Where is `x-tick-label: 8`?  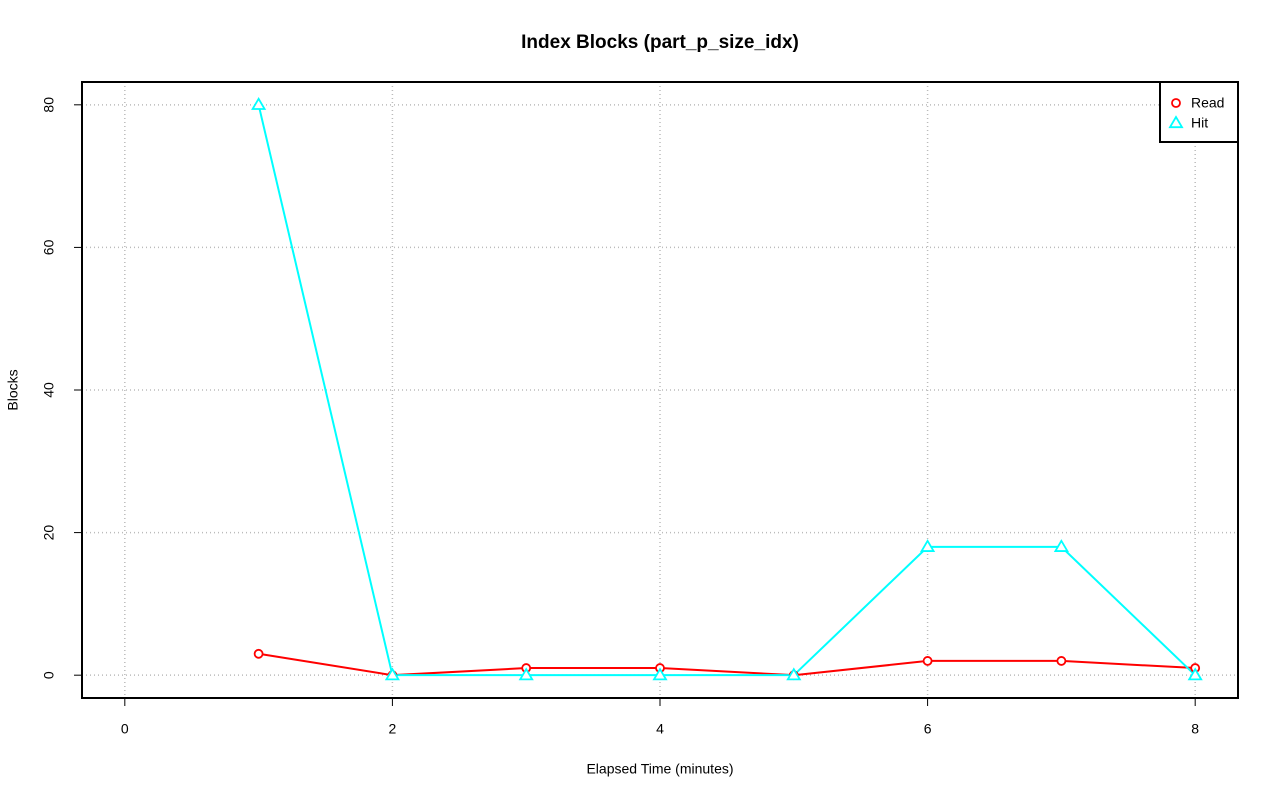 x-tick-label: 8 is located at coordinates (1195, 729).